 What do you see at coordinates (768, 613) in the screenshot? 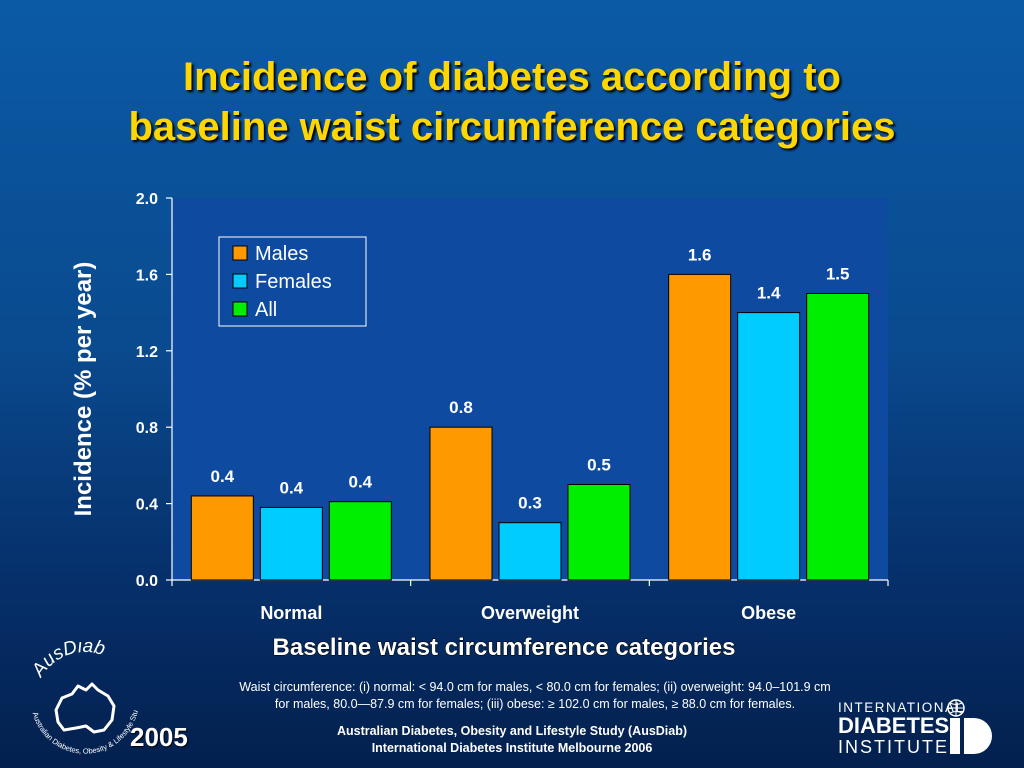
I see `x-tick-label: Obese` at bounding box center [768, 613].